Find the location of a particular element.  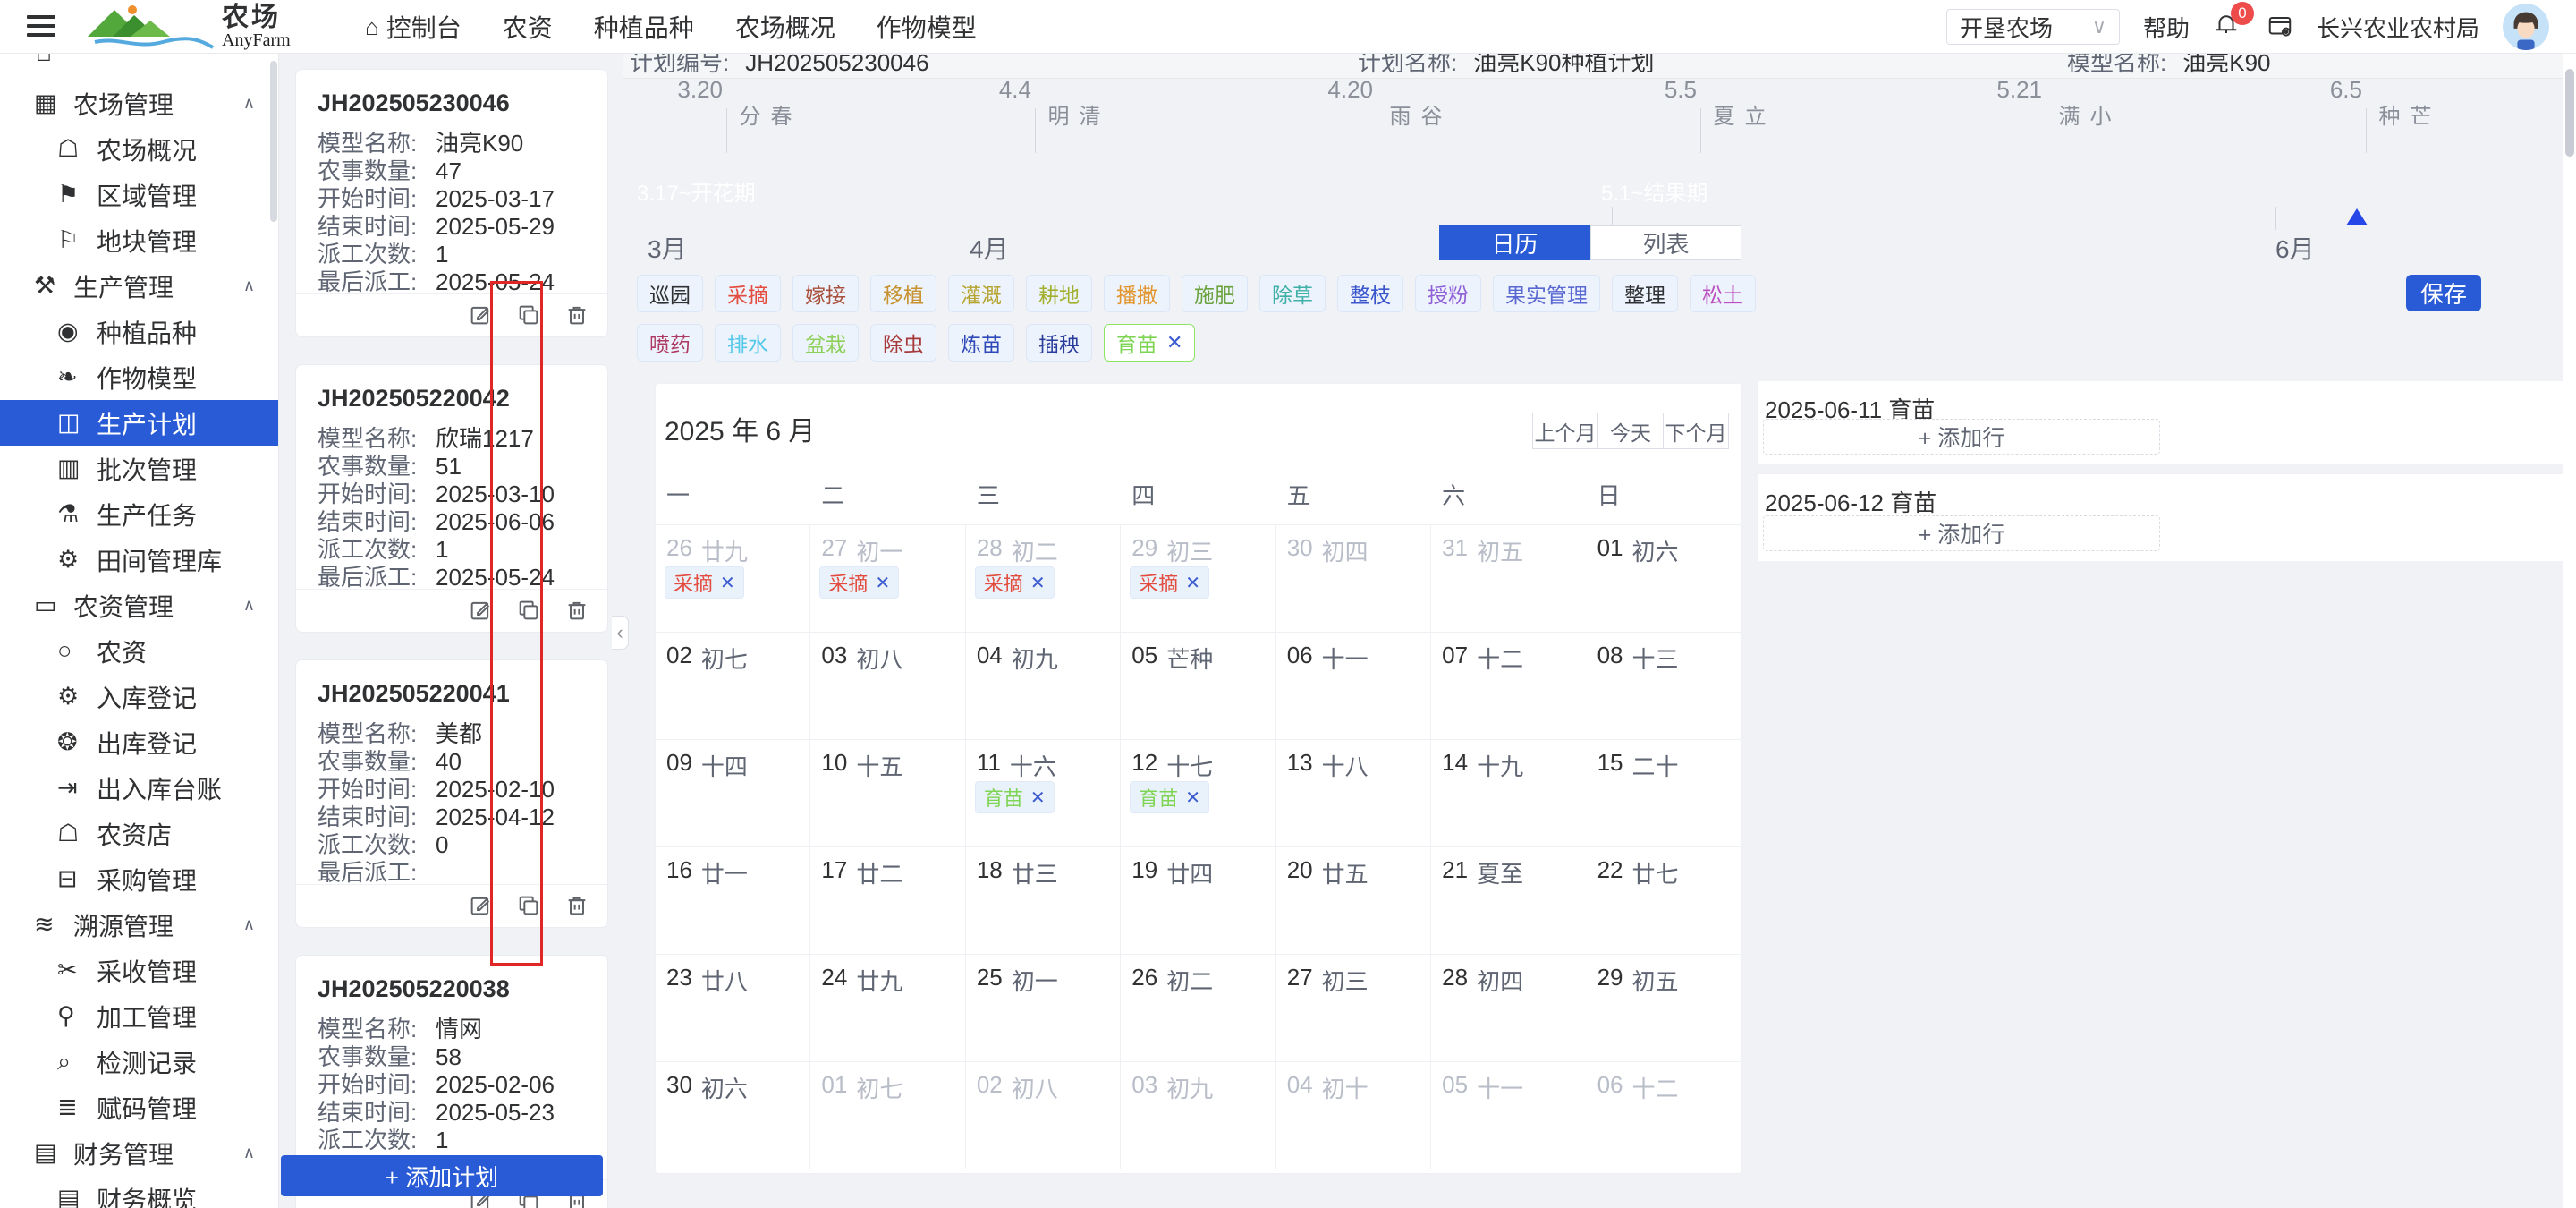

calendar-cell: 24 廿九 is located at coordinates (888, 1008).